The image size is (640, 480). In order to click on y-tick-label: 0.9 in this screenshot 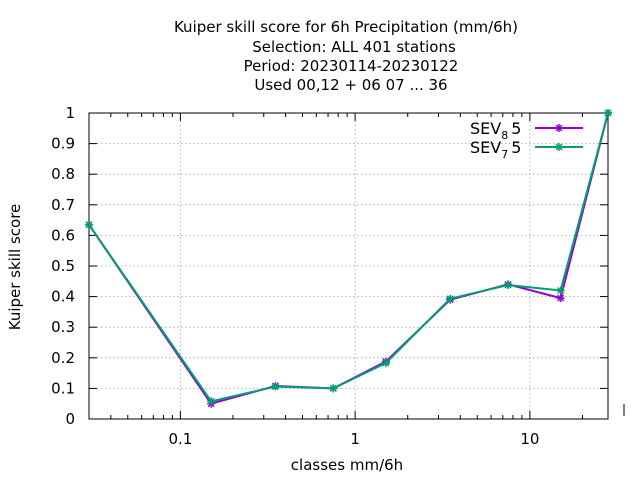, I will do `click(63, 144)`.